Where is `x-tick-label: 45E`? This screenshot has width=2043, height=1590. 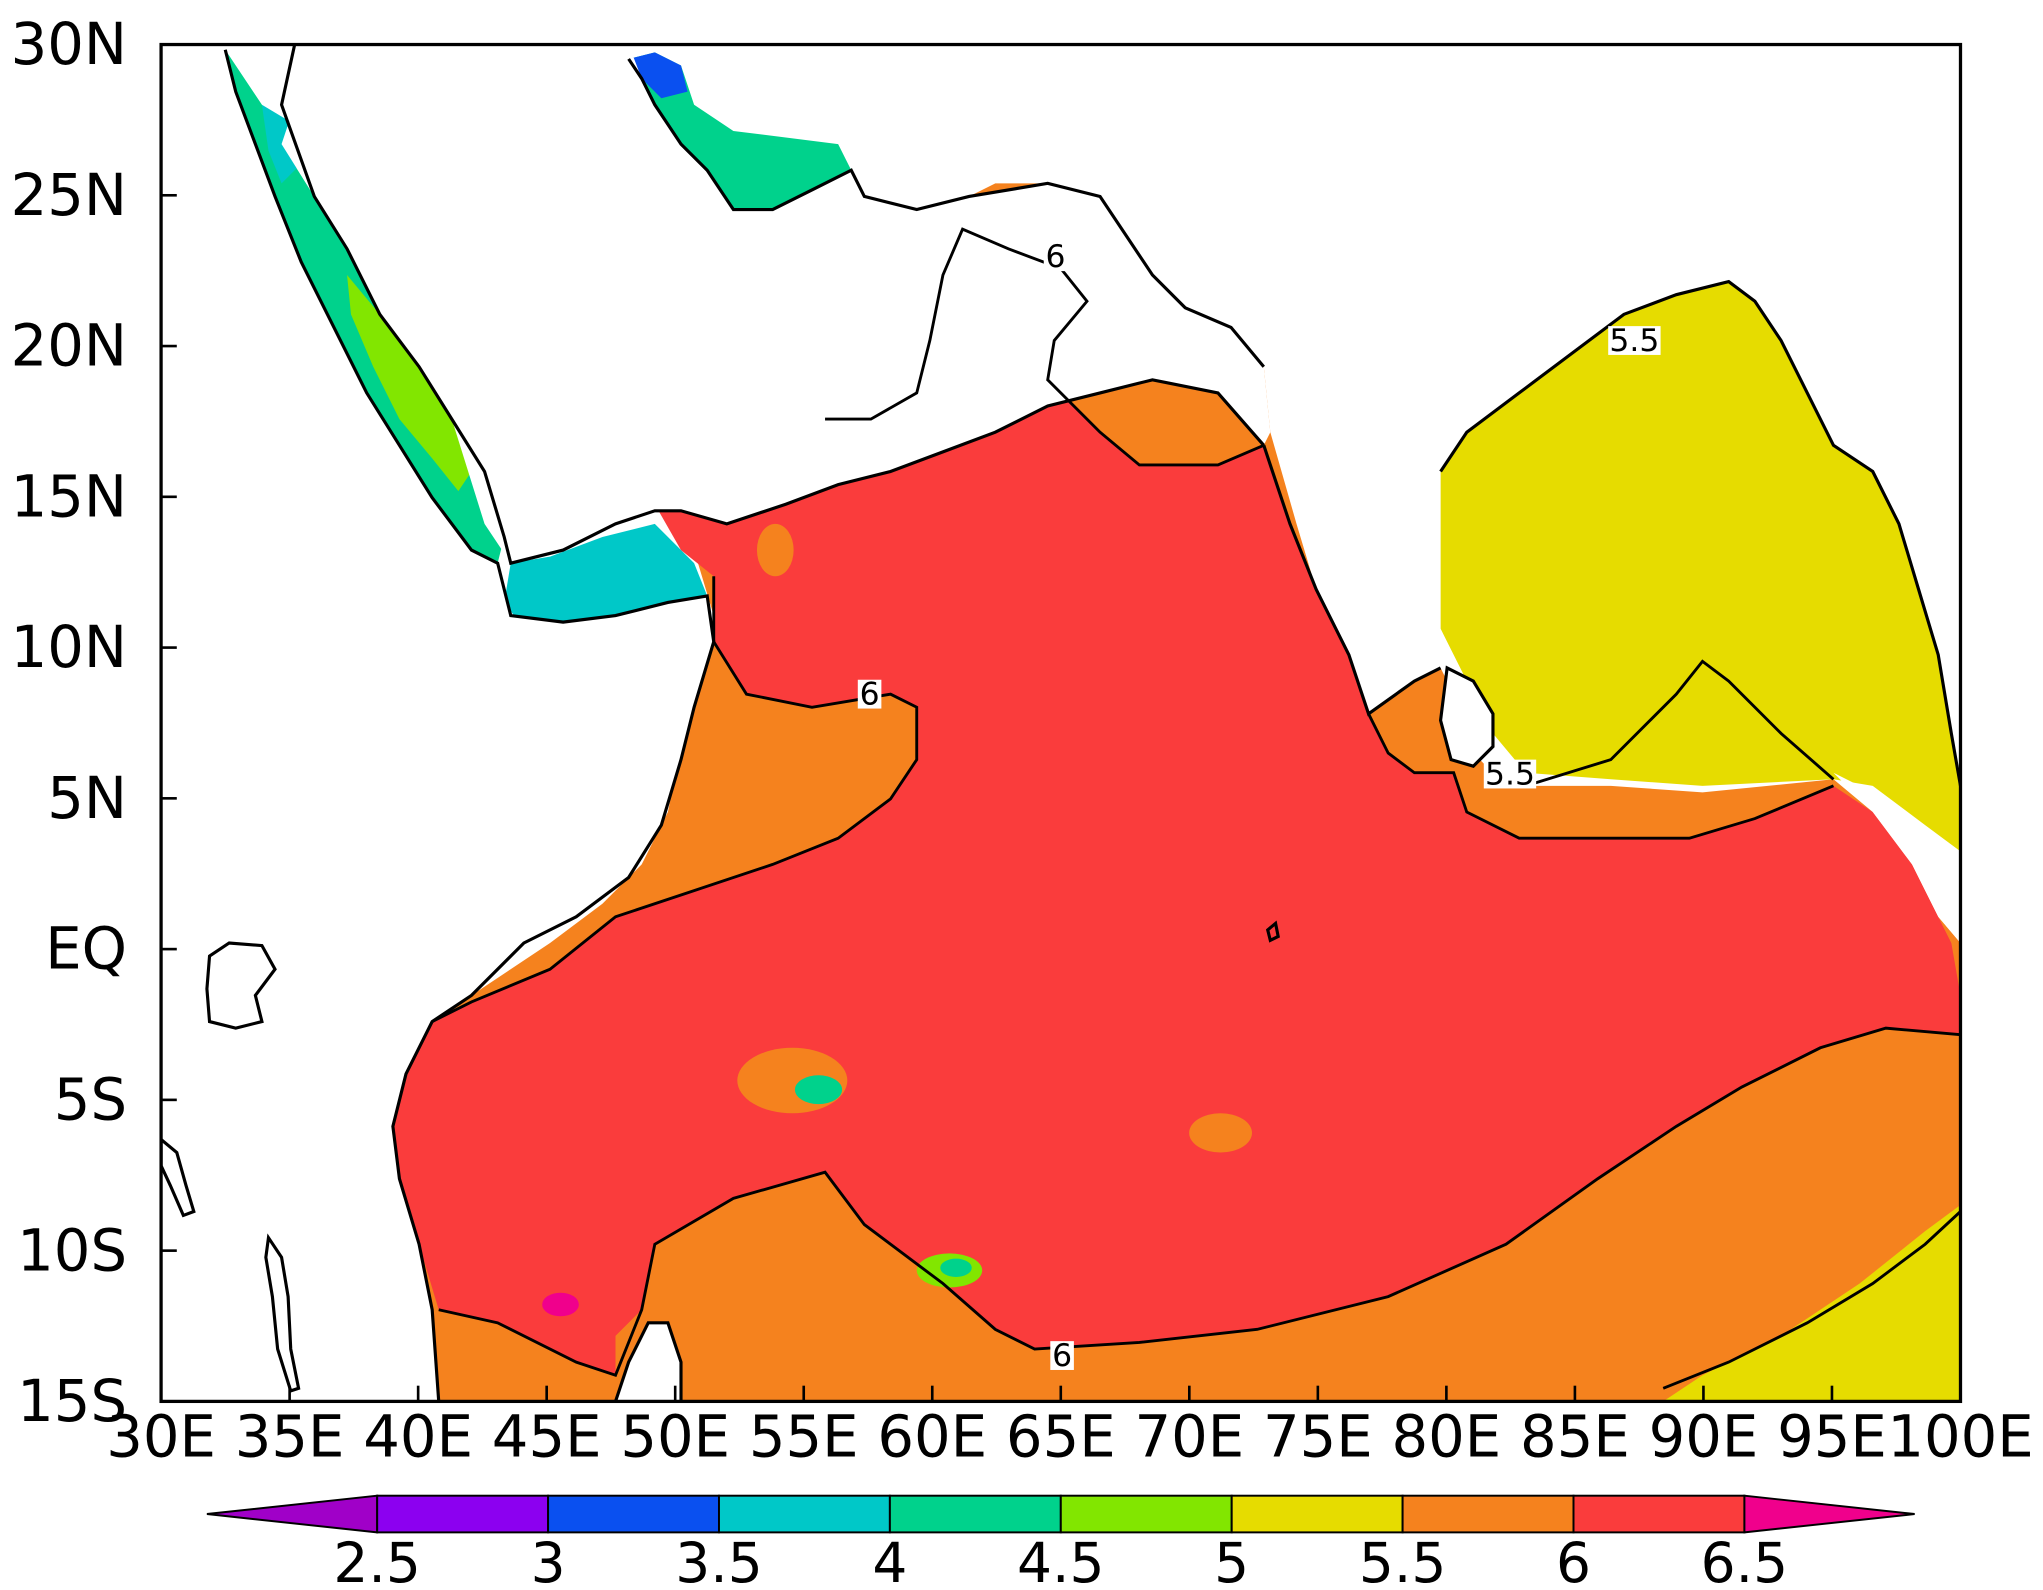
x-tick-label: 45E is located at coordinates (547, 1436).